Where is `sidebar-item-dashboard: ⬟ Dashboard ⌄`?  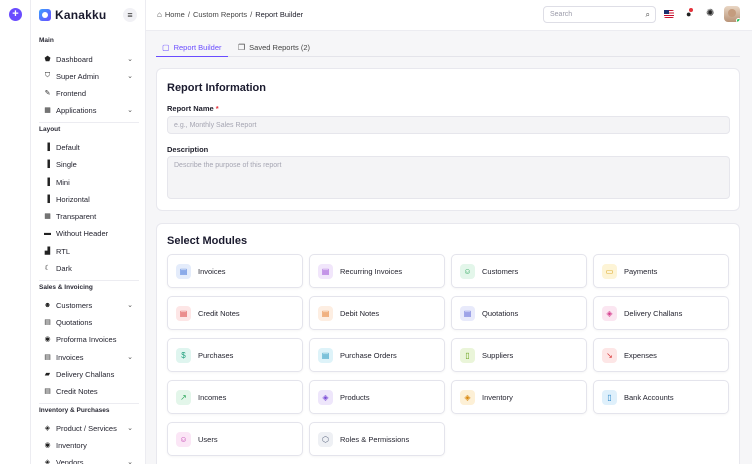 sidebar-item-dashboard: ⬟ Dashboard ⌄ is located at coordinates (88, 59).